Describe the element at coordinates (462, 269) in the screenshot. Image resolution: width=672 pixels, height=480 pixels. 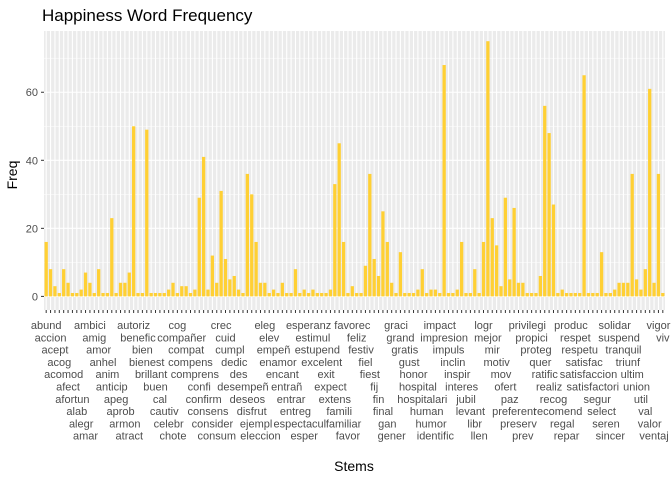
I see `bar-interes` at that location.